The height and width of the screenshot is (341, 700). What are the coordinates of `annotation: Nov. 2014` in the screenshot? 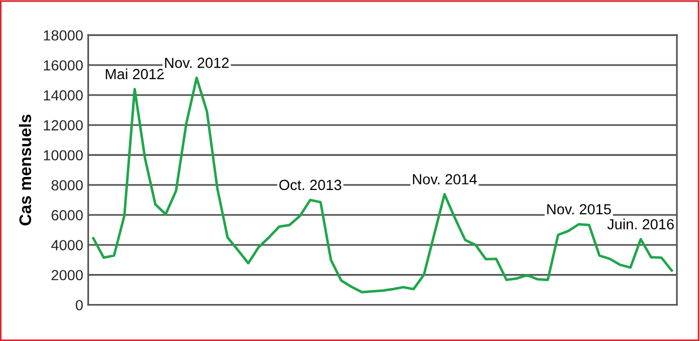 It's located at (445, 179).